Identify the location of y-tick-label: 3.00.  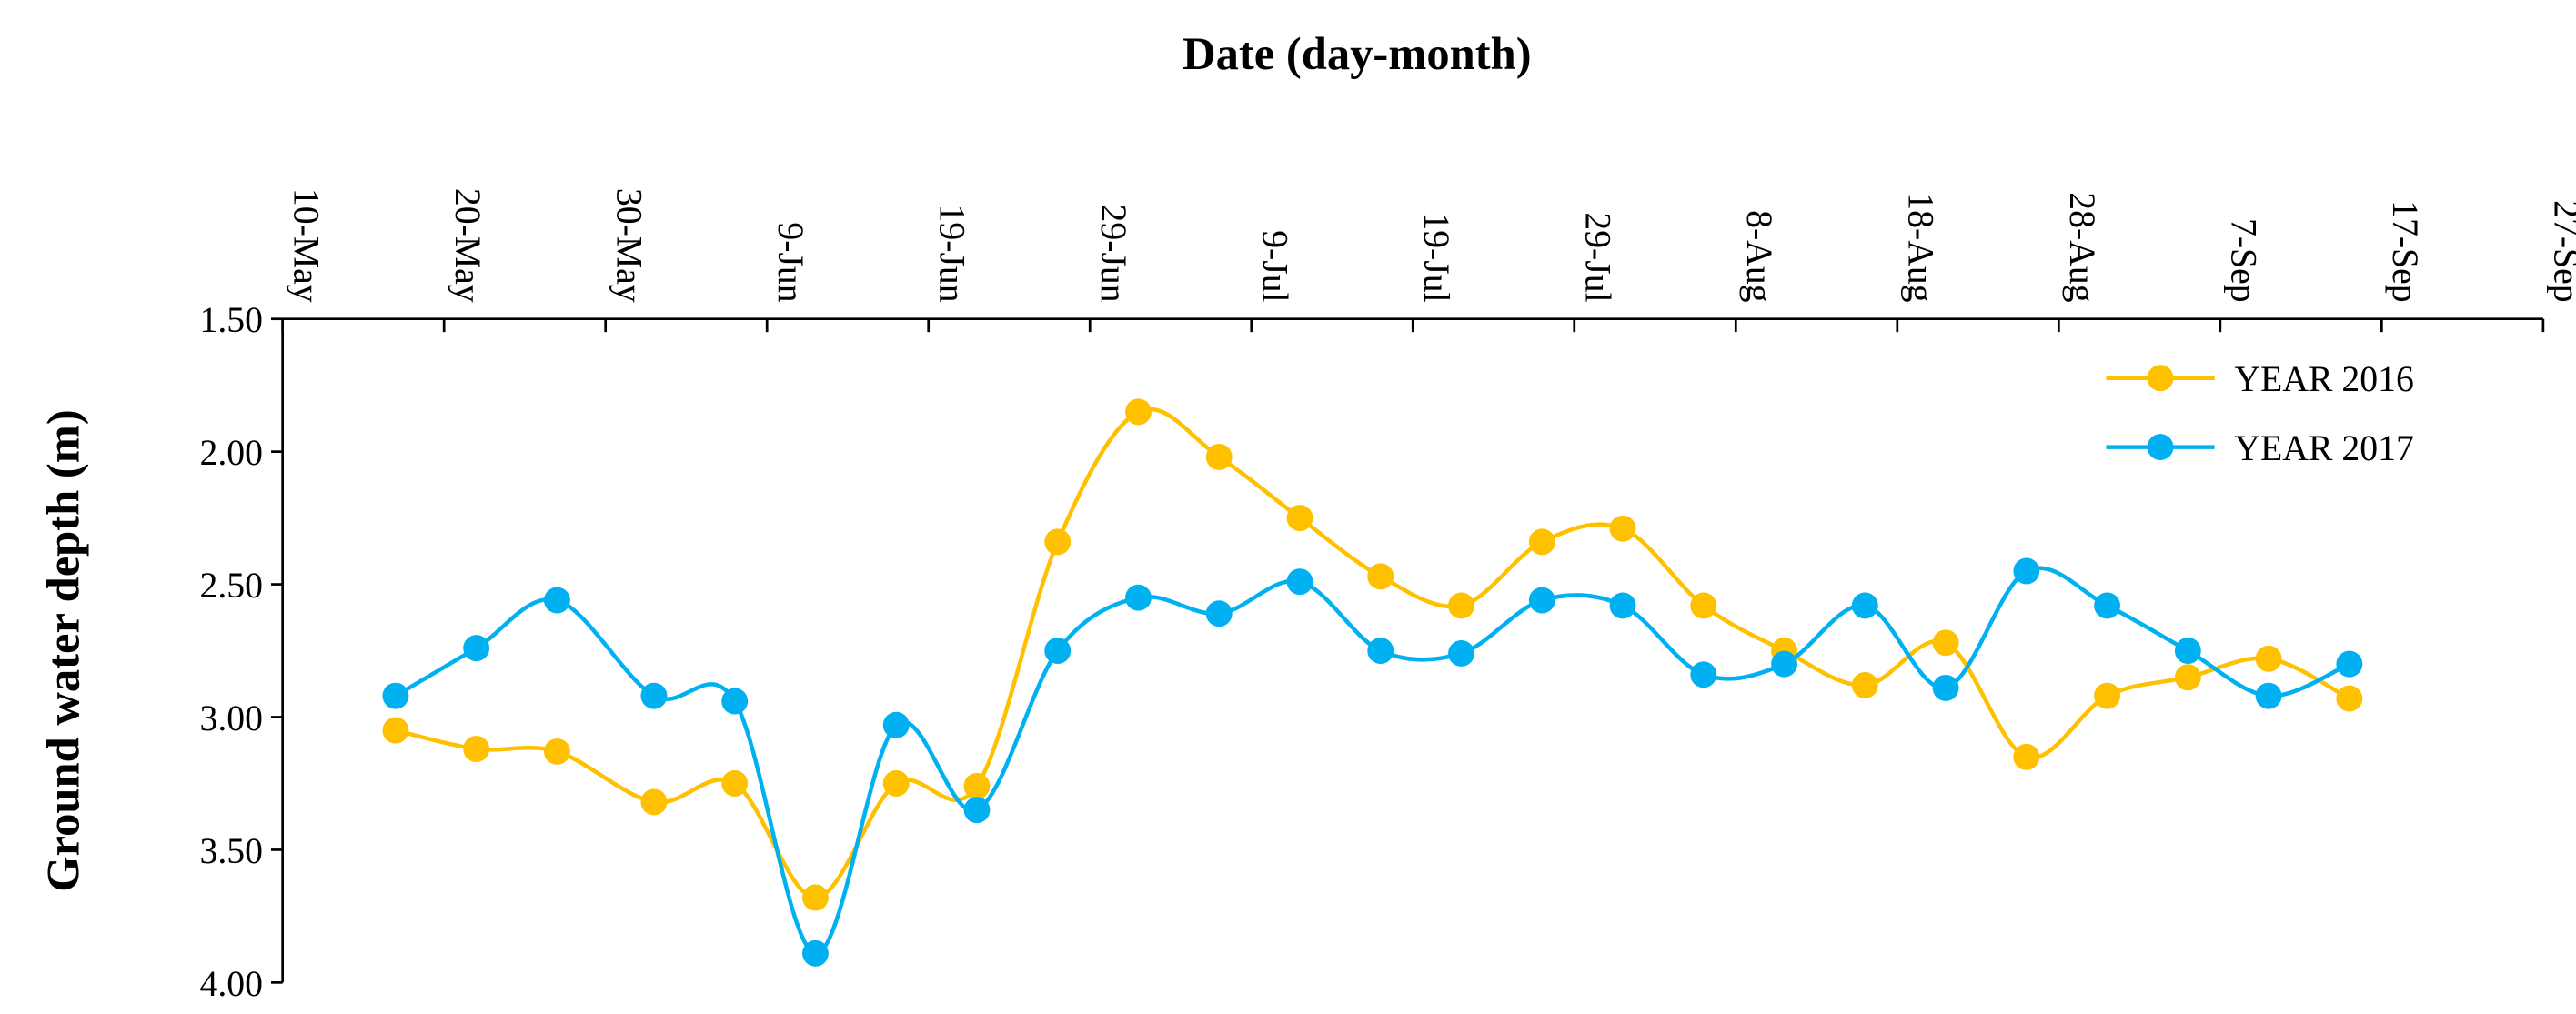
(231, 718).